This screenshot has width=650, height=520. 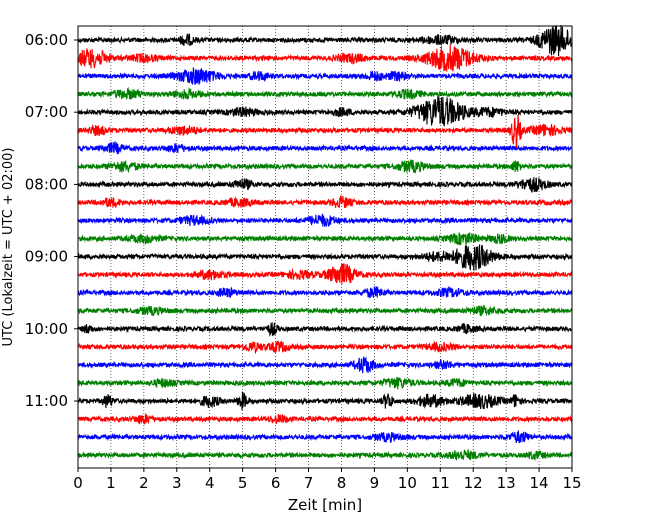 I want to click on y-axis-ticks: 06:00 07:00 08:00 09:00 10:00 11:00, so click(x=51, y=220).